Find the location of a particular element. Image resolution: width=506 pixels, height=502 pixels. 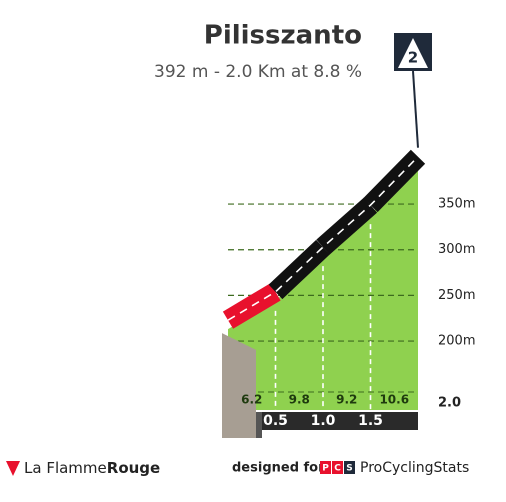

gradient-label: 9.8 is located at coordinates (299, 400).